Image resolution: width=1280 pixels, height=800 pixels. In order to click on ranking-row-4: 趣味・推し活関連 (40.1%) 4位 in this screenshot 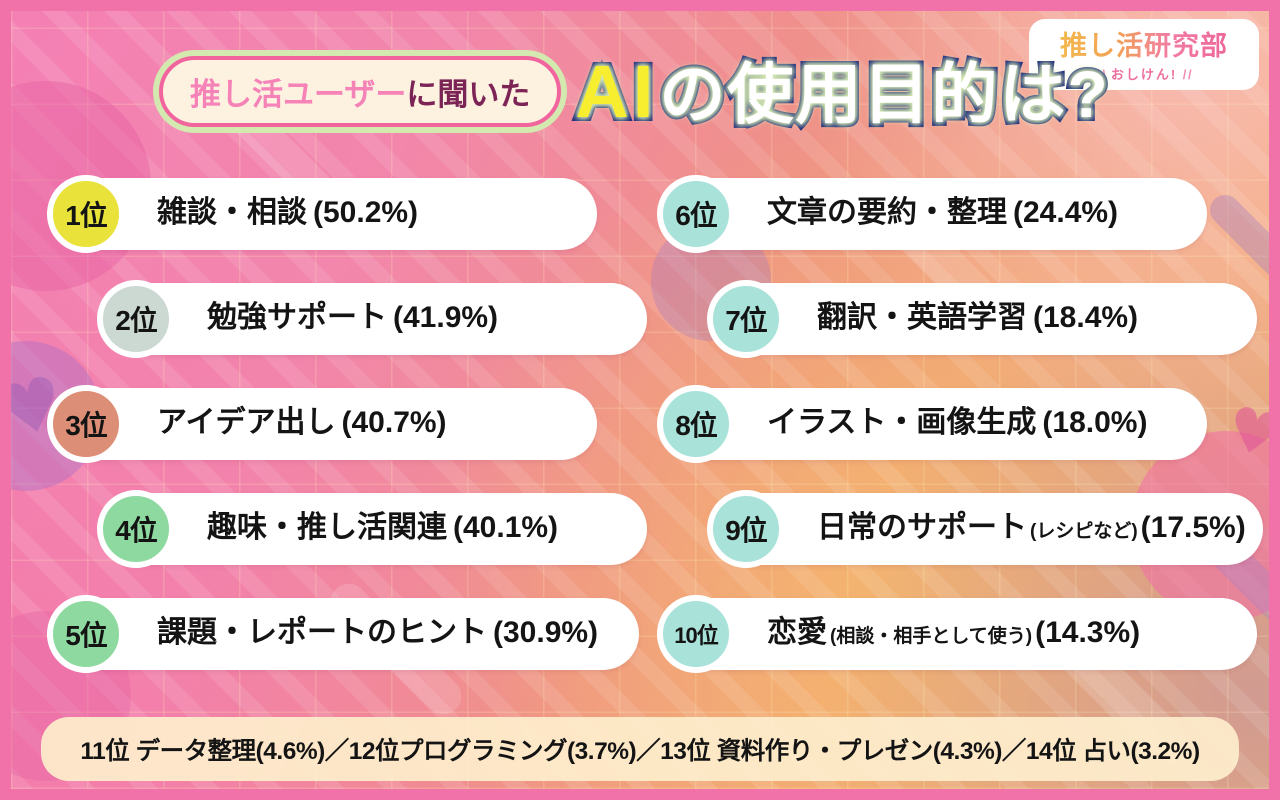, I will do `click(372, 529)`.